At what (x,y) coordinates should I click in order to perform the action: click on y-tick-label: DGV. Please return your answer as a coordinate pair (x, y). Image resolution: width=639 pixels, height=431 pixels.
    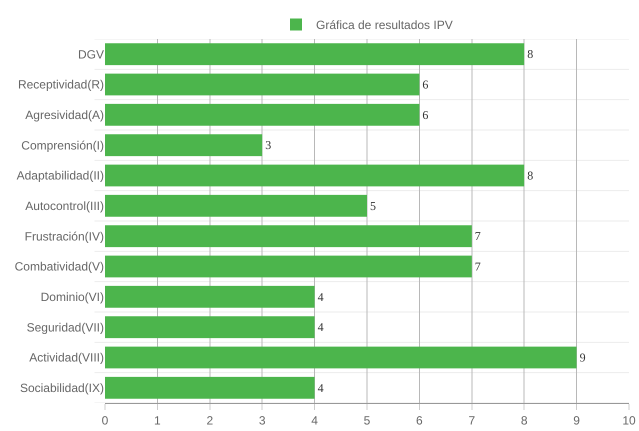
    Looking at the image, I should click on (91, 54).